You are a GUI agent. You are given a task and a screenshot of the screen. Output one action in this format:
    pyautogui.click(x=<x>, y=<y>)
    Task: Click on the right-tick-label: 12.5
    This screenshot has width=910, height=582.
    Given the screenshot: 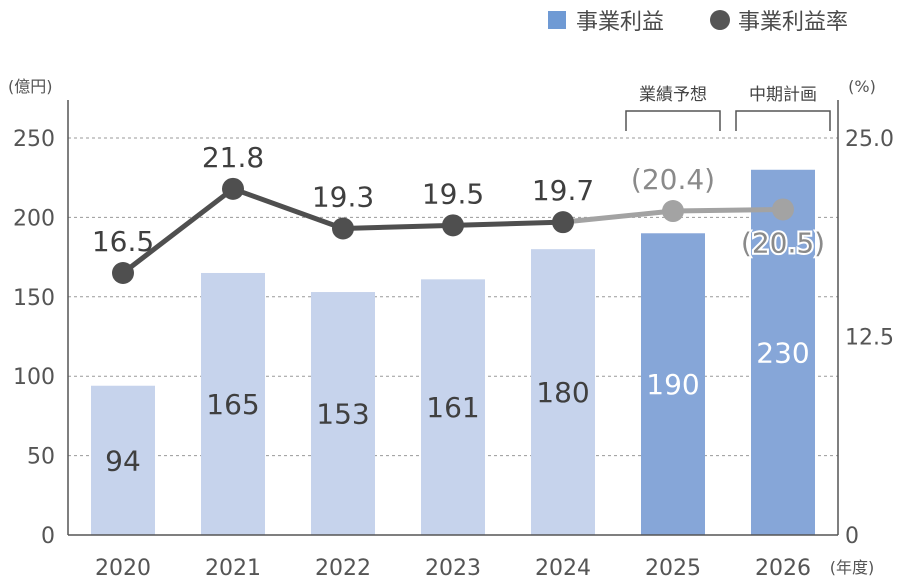 What is the action you would take?
    pyautogui.click(x=869, y=338)
    